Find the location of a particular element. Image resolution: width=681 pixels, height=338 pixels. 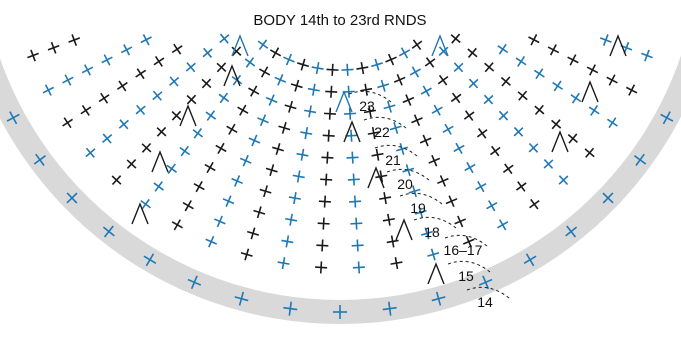

round-arcs is located at coordinates (429, 194).